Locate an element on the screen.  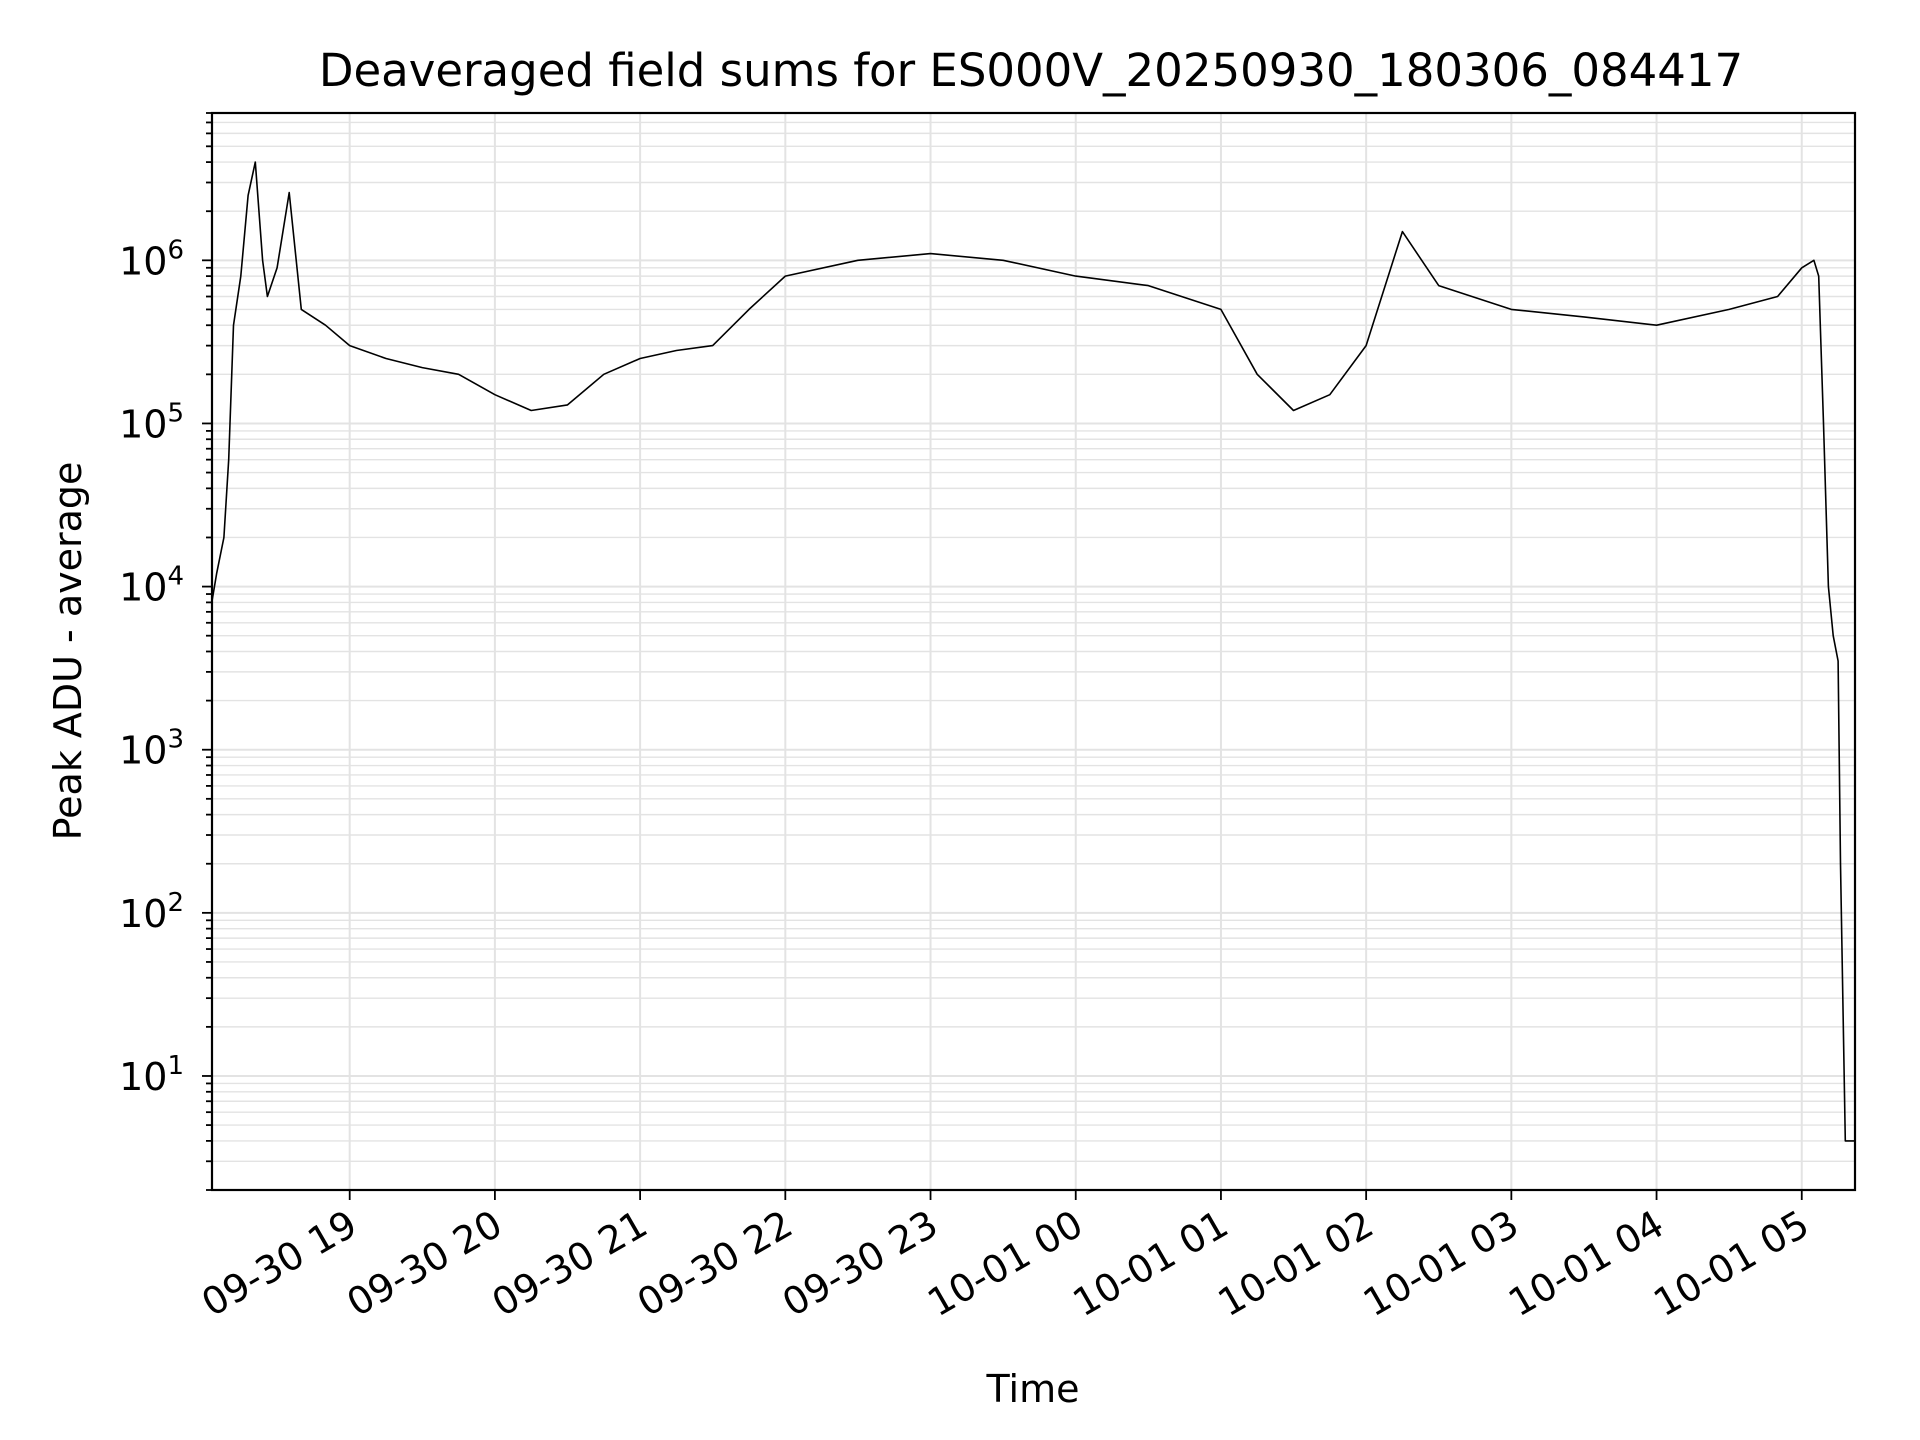
y-tick-label: 101 is located at coordinates (151, 1075).